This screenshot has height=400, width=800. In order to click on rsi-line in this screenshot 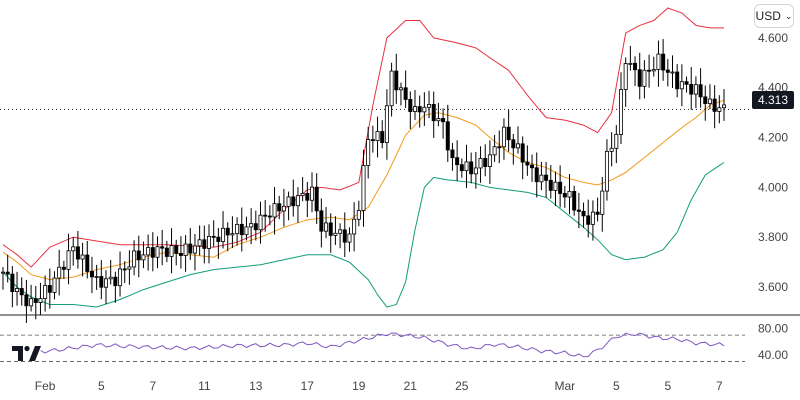, I will do `click(382, 345)`.